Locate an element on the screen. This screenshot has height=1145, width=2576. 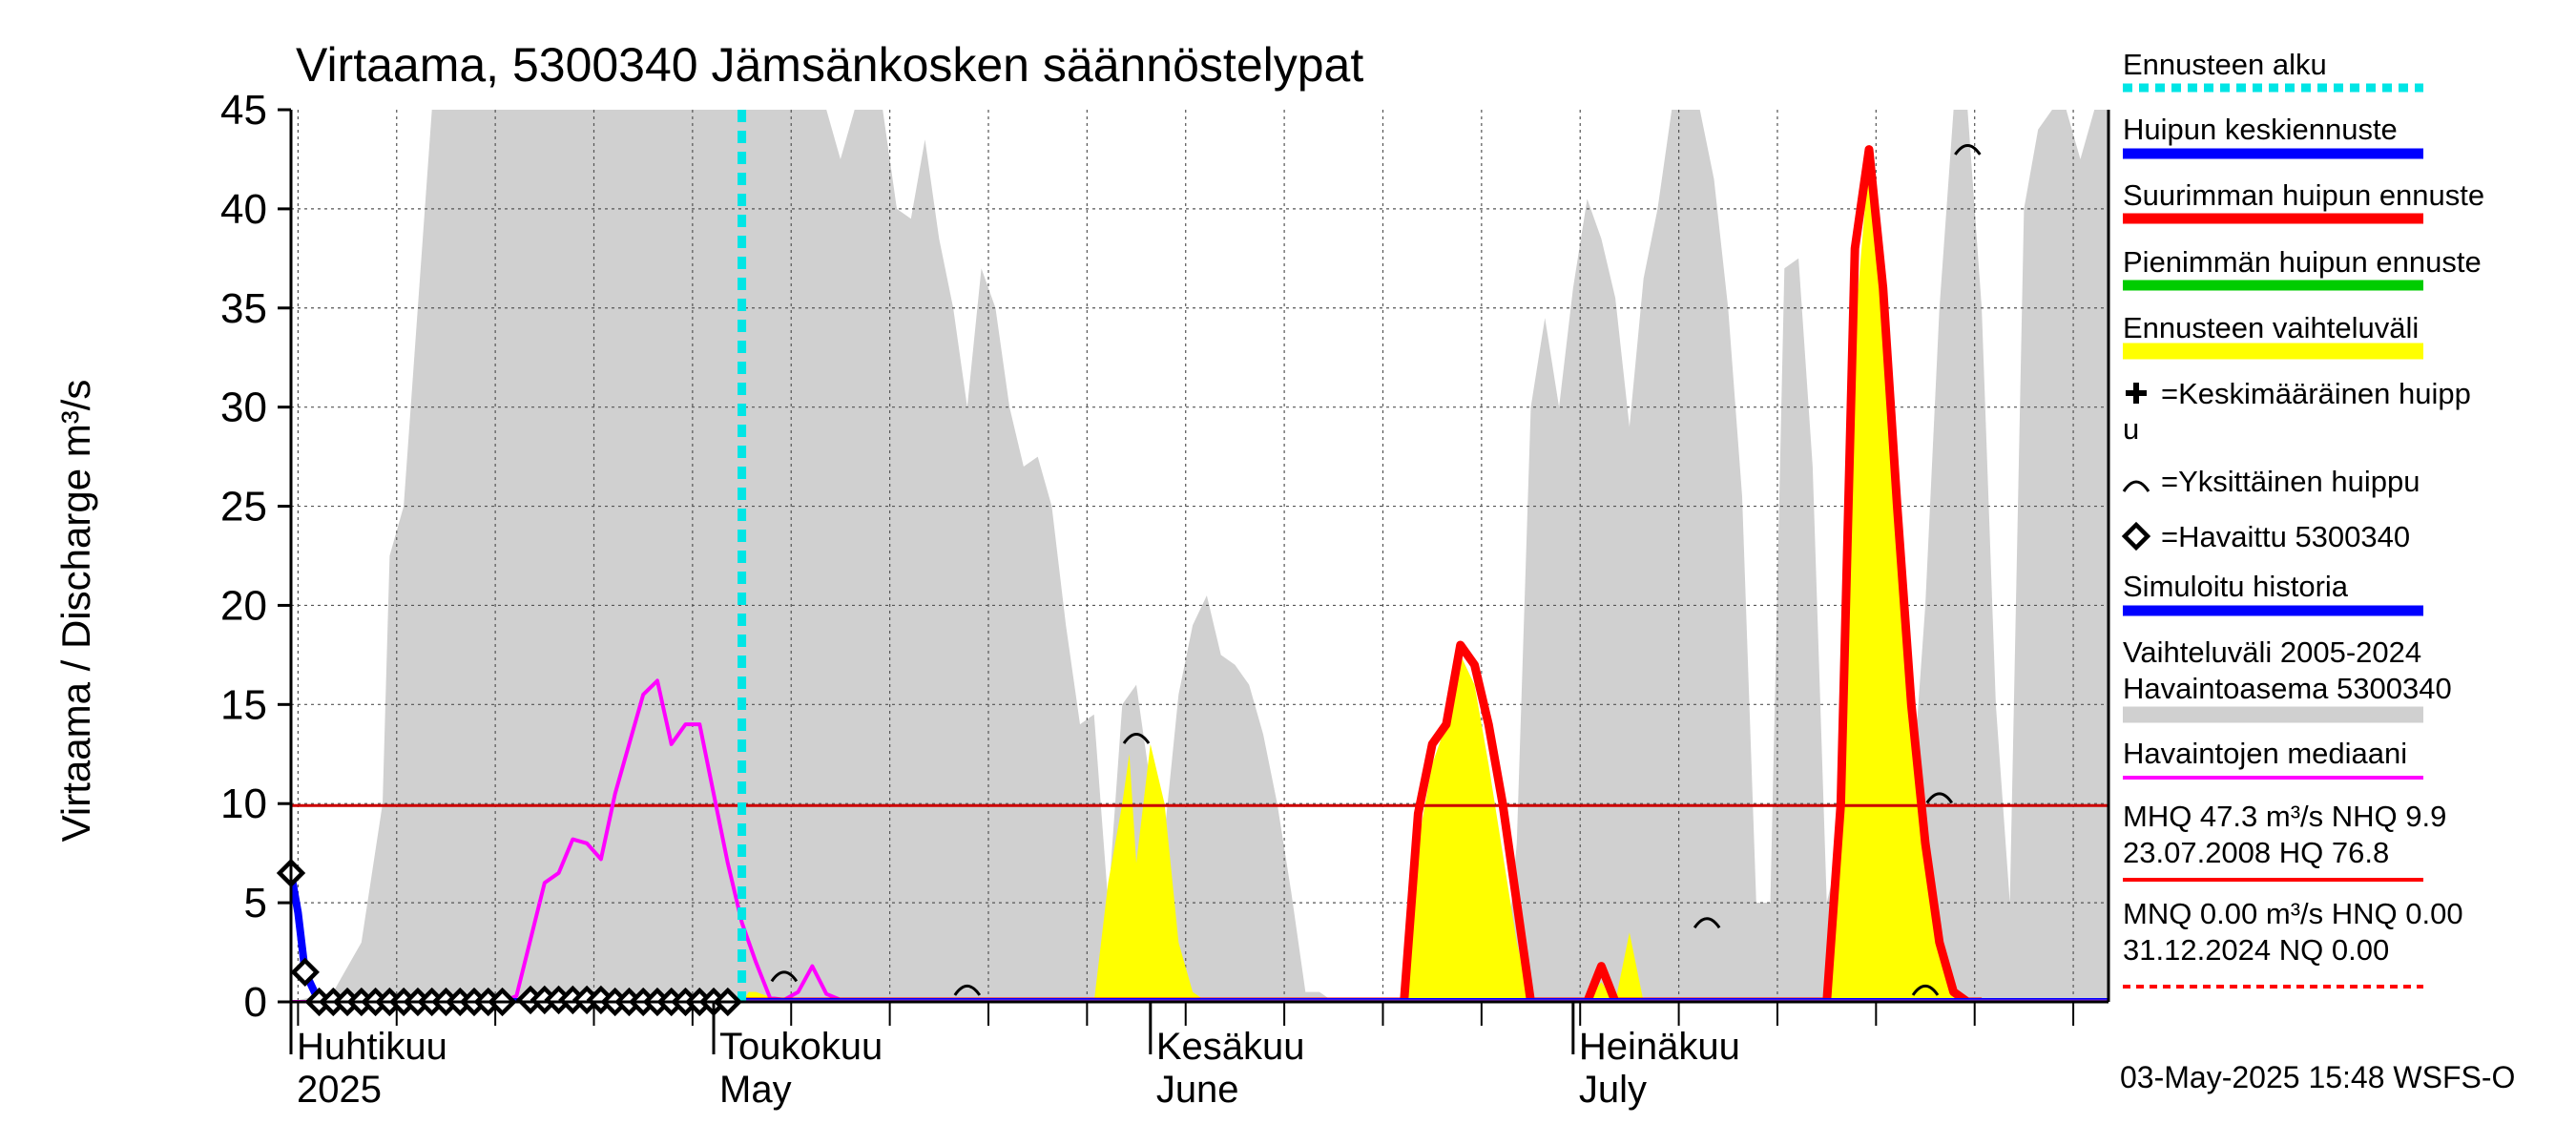
y-tick-label: 30 is located at coordinates (243, 408).